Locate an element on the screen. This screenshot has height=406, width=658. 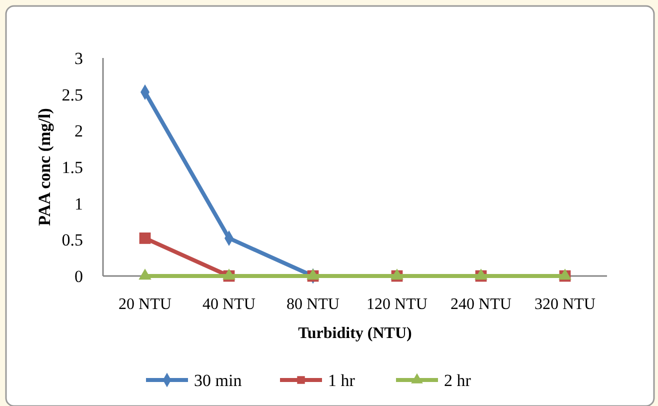
x-tick-label: 320 NTU is located at coordinates (565, 304).